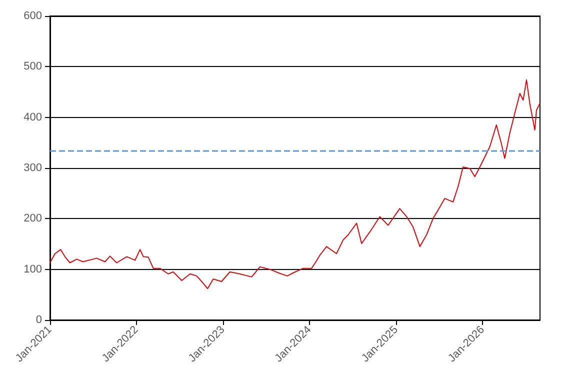  Describe the element at coordinates (33, 168) in the screenshot. I see `y-tick-label: 300` at that location.